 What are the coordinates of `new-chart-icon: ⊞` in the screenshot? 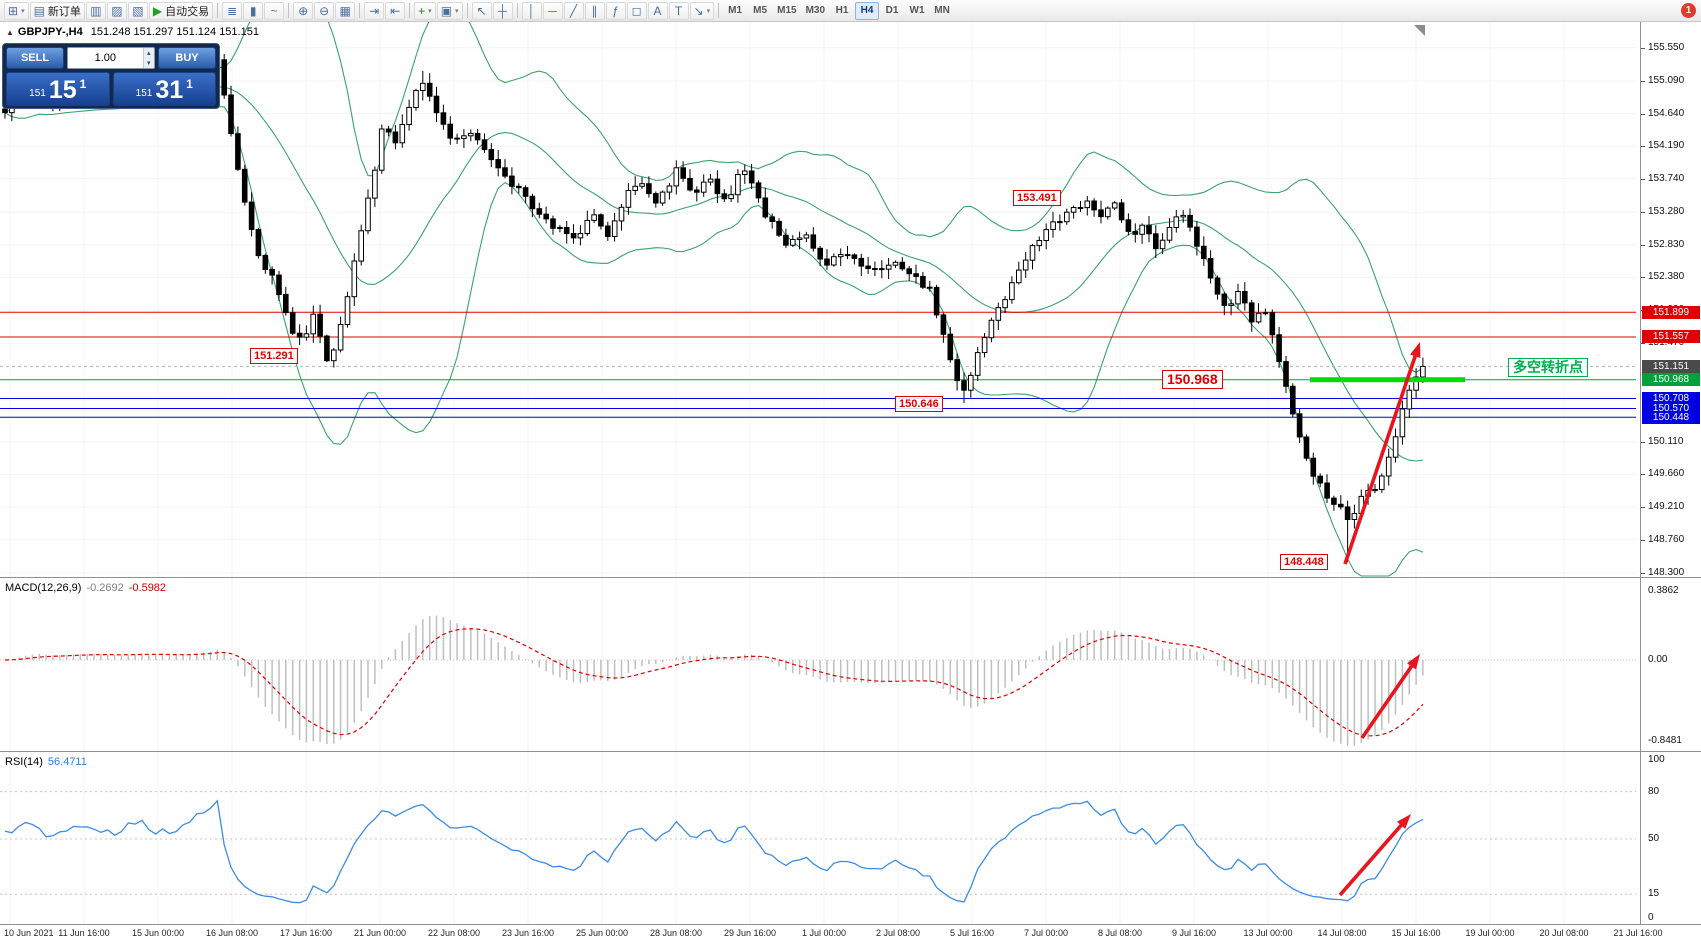 It's located at (13, 10).